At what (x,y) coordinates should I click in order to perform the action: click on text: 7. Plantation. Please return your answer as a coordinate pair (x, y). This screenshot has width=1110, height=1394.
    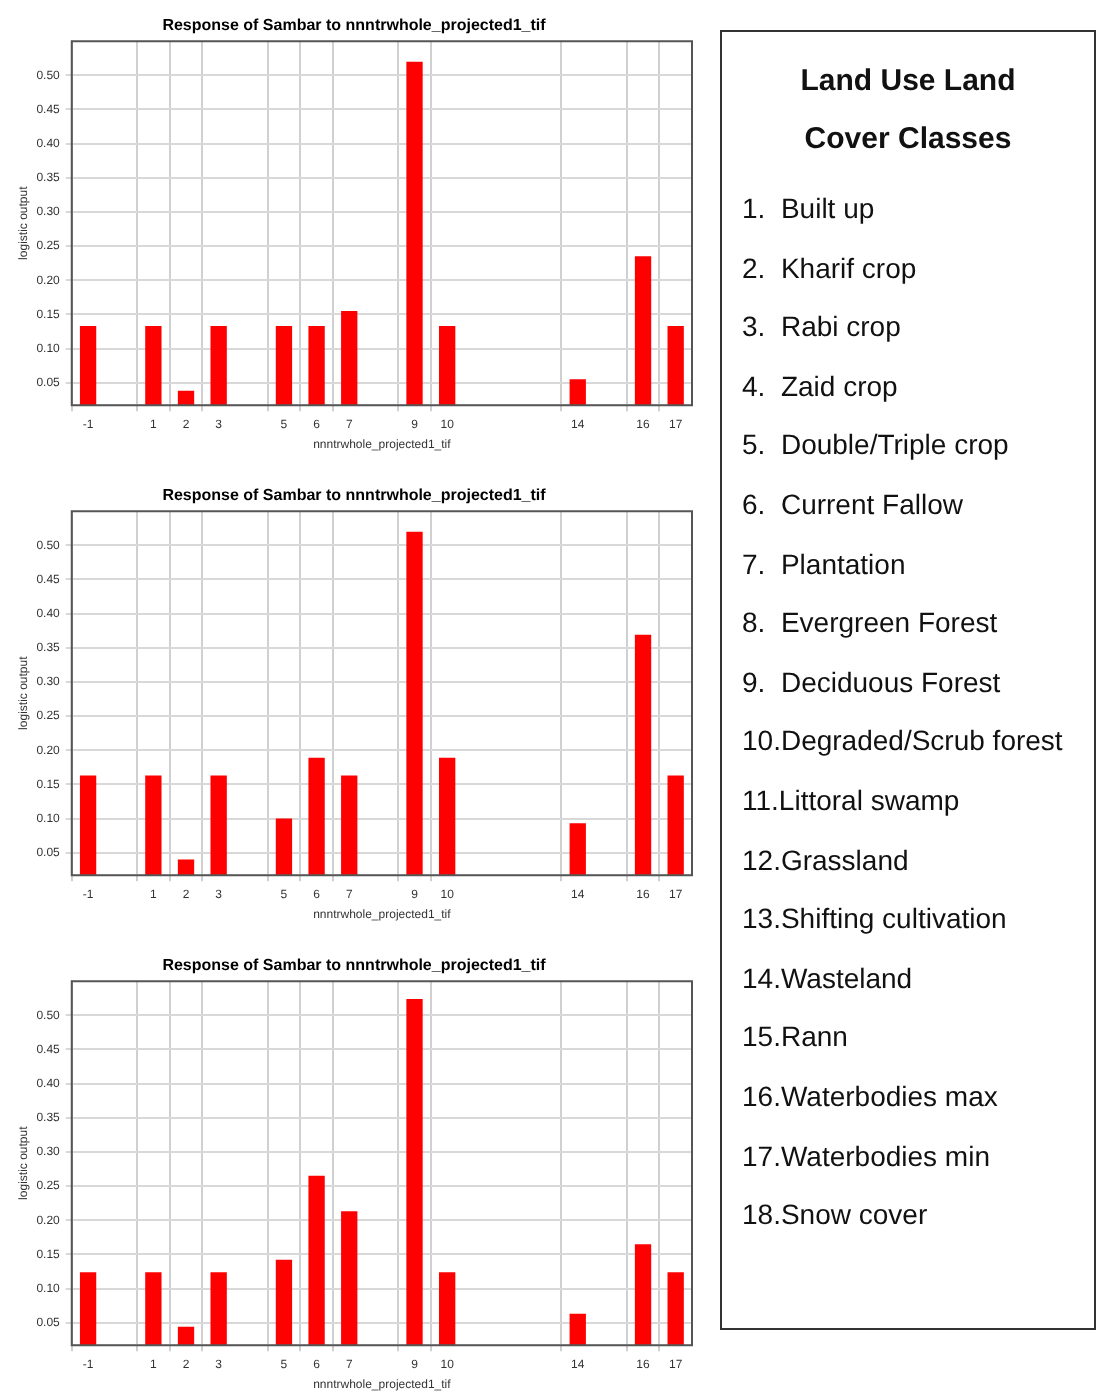
    Looking at the image, I should click on (824, 564).